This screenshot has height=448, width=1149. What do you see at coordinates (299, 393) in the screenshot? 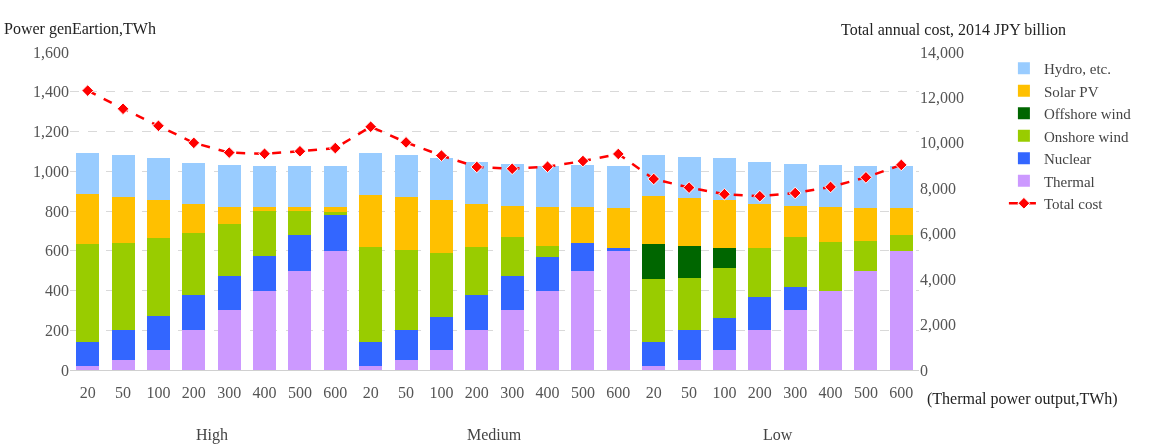
I see `x-tick-label: 500` at bounding box center [299, 393].